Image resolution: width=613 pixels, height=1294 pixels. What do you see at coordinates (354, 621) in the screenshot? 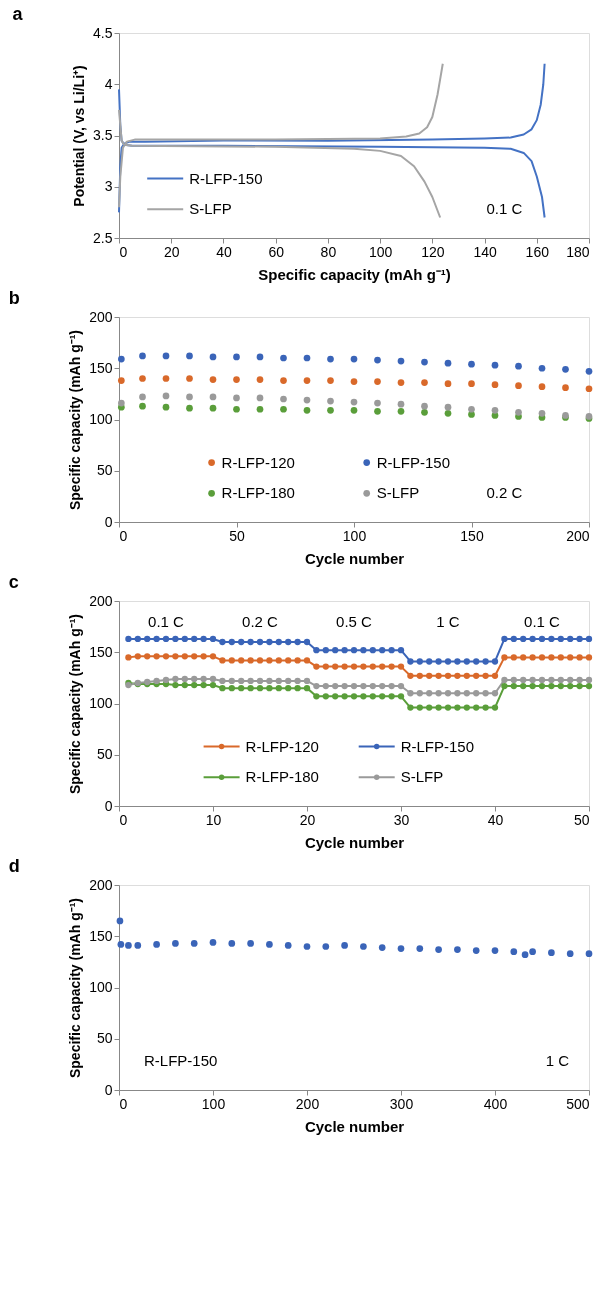
I see `annotation: 0.5 C` at bounding box center [354, 621].